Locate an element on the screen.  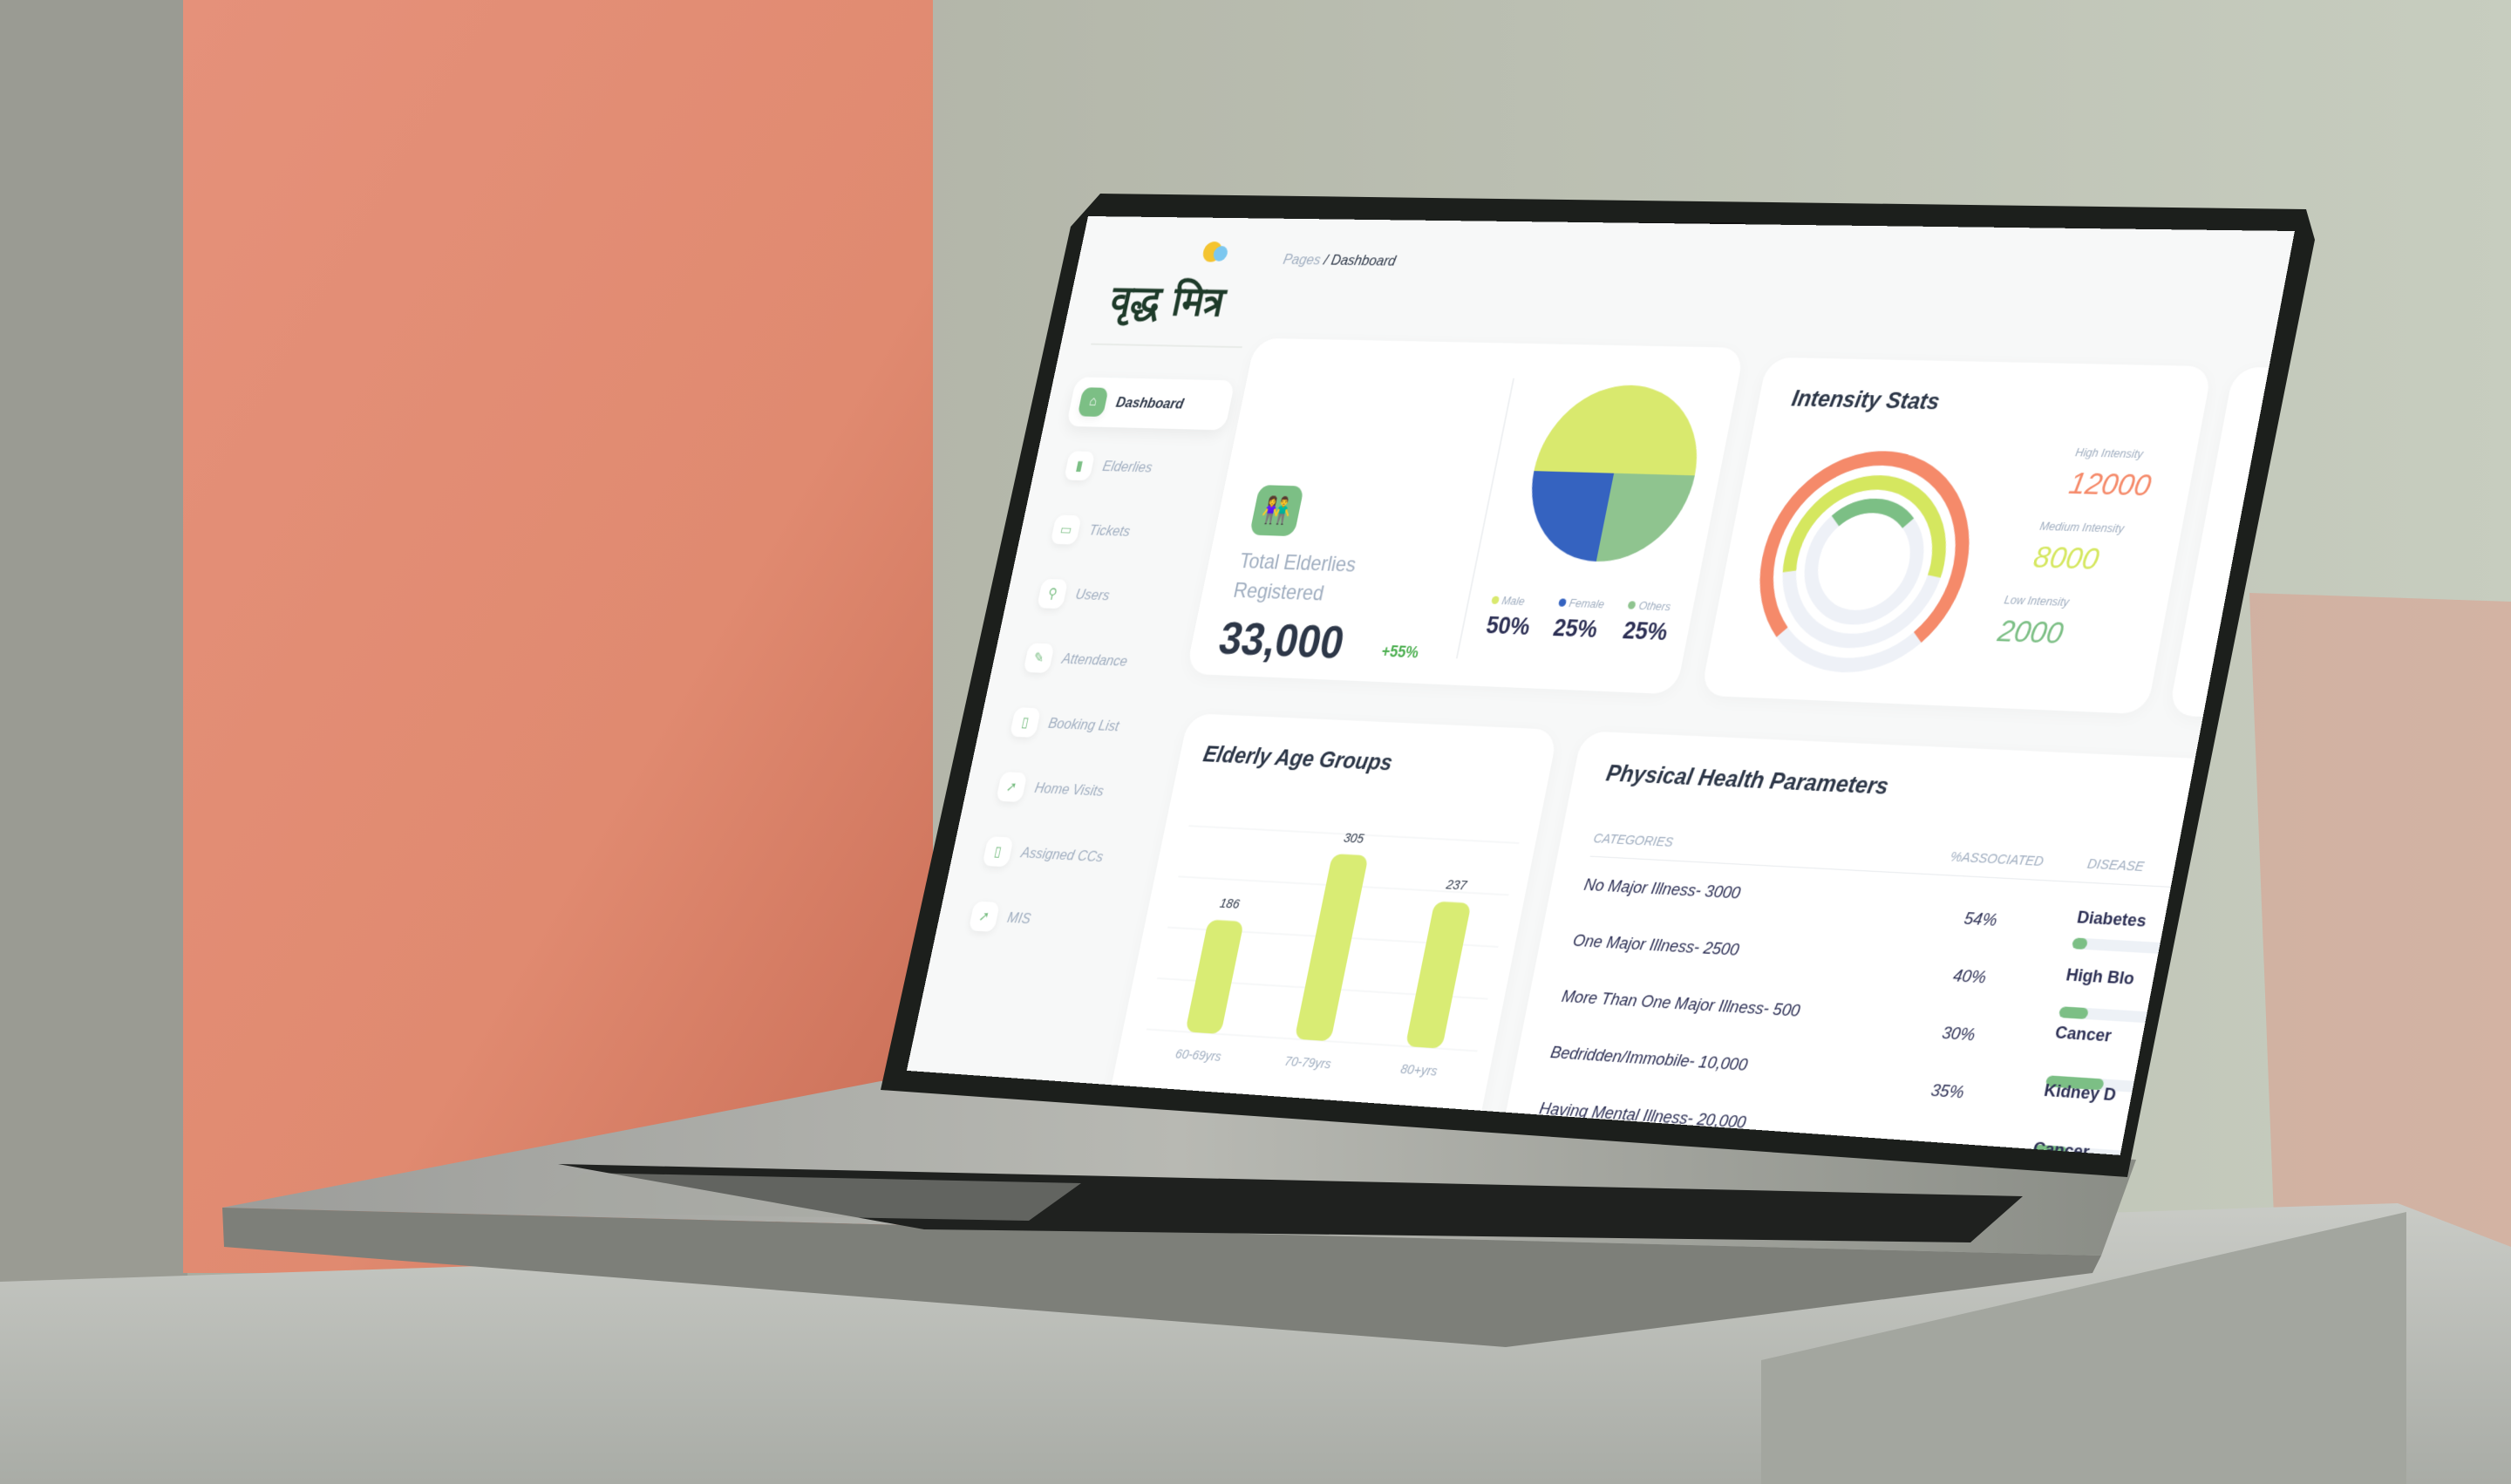
intensity-item: Medium Intensity 8000 is located at coordinates (2072, 548).